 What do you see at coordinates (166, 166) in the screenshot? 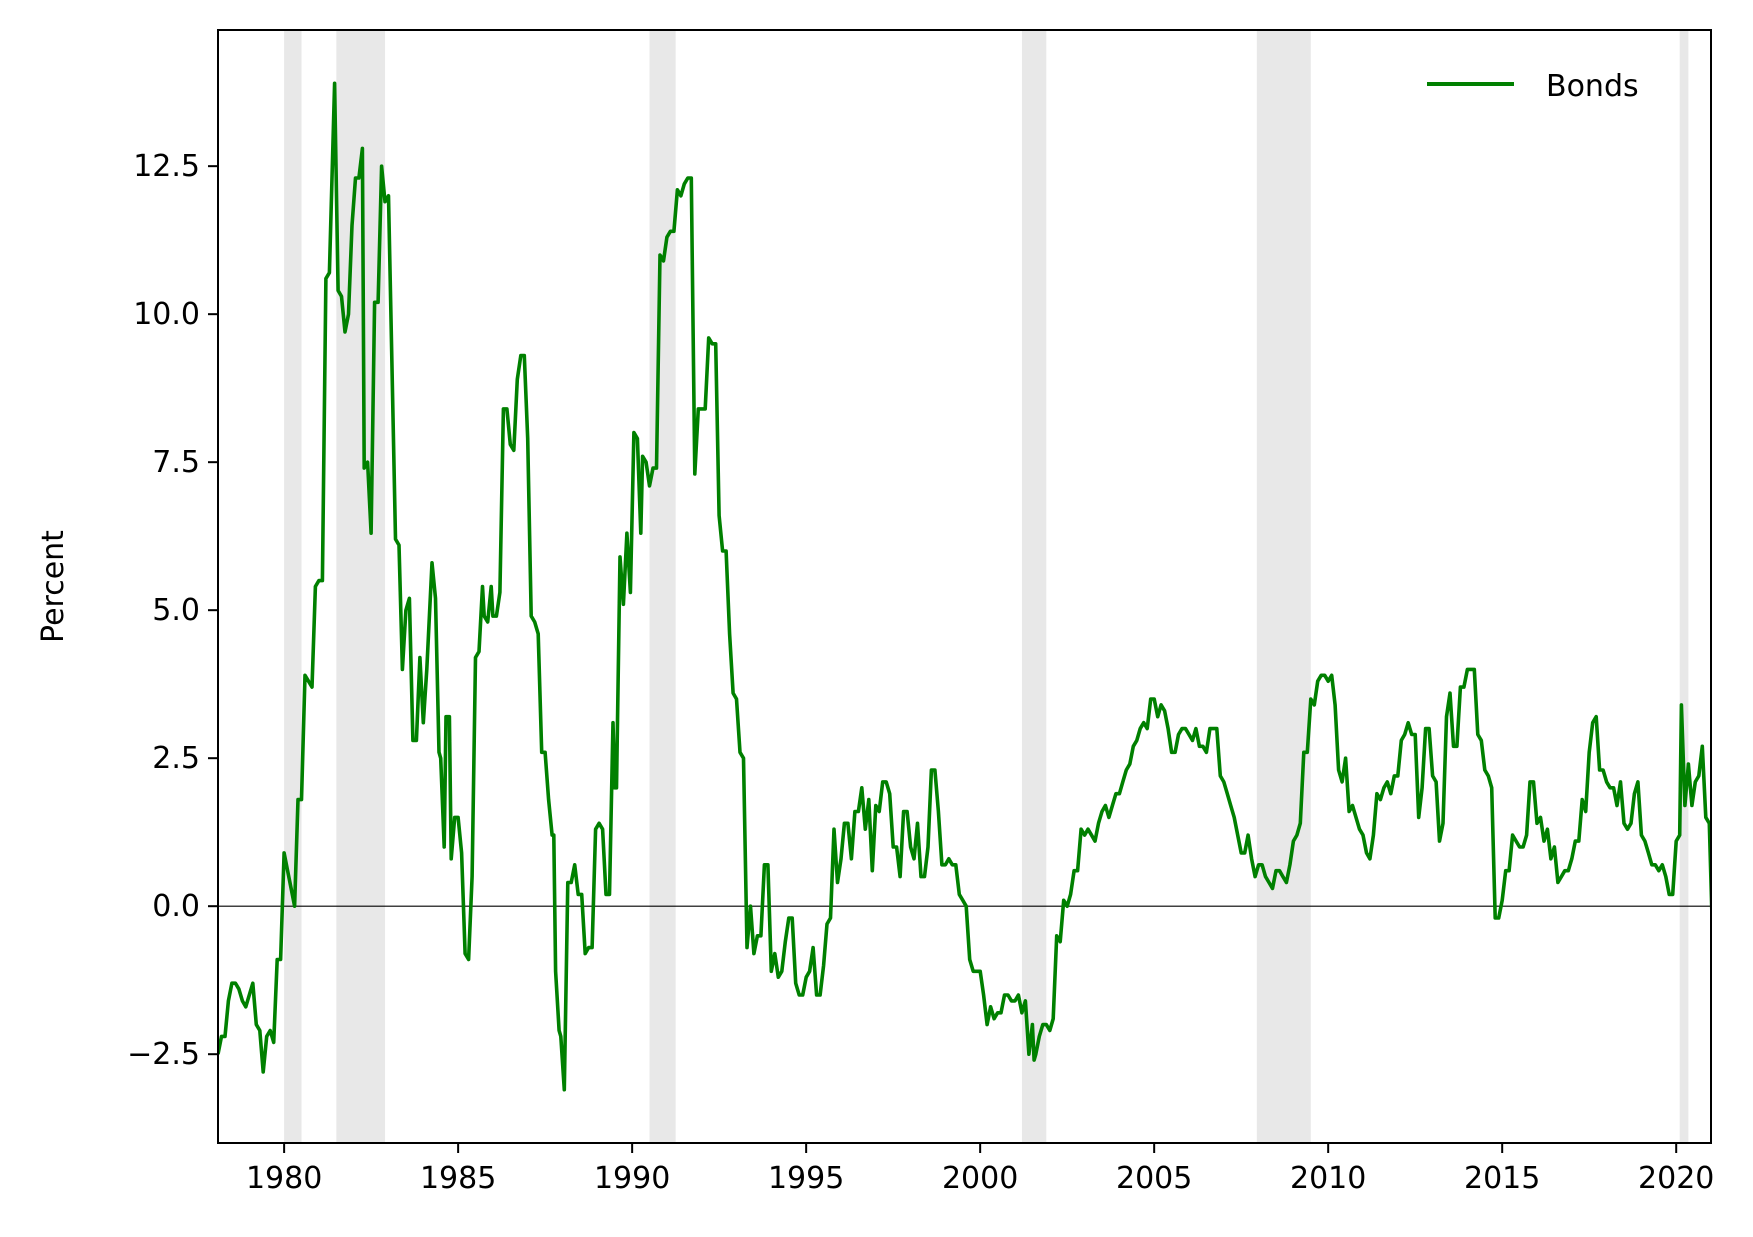
I see `y-tick-label: 12.5` at bounding box center [166, 166].